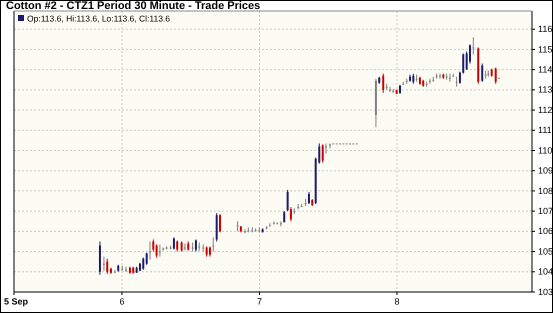 The image size is (553, 313). What do you see at coordinates (121, 301) in the screenshot?
I see `x-tick-label: 6` at bounding box center [121, 301].